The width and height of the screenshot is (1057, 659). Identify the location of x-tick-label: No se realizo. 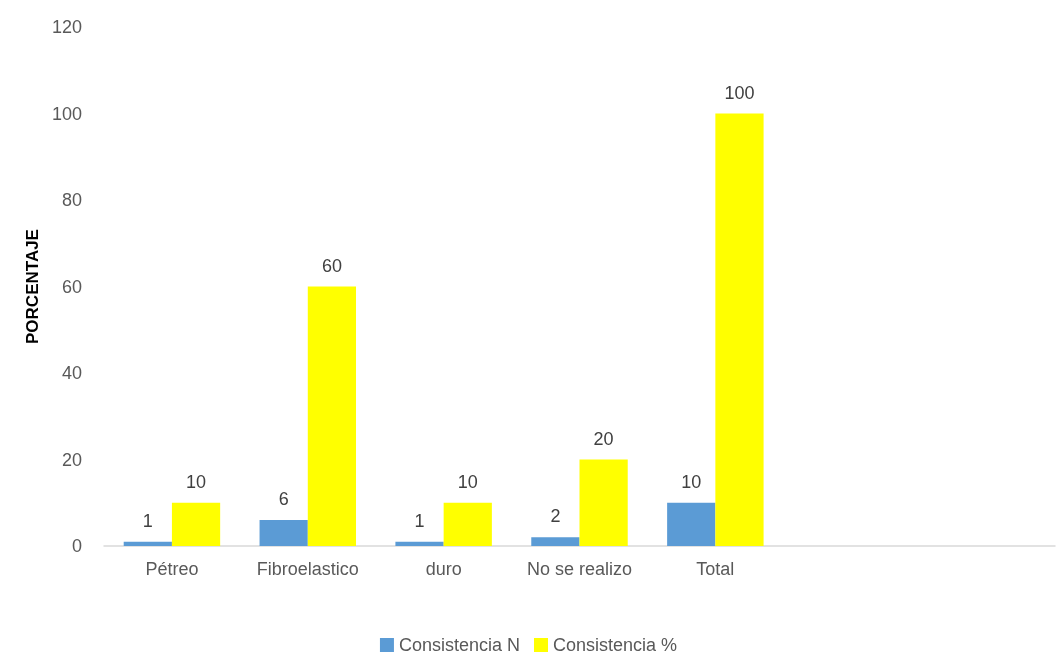
(579, 569).